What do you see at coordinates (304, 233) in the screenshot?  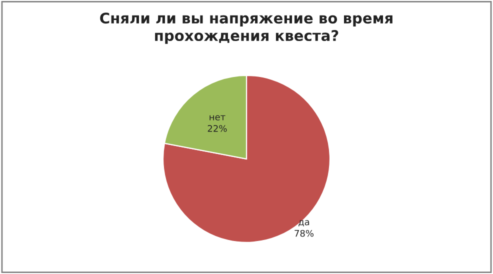 I see `data-label: 78%` at bounding box center [304, 233].